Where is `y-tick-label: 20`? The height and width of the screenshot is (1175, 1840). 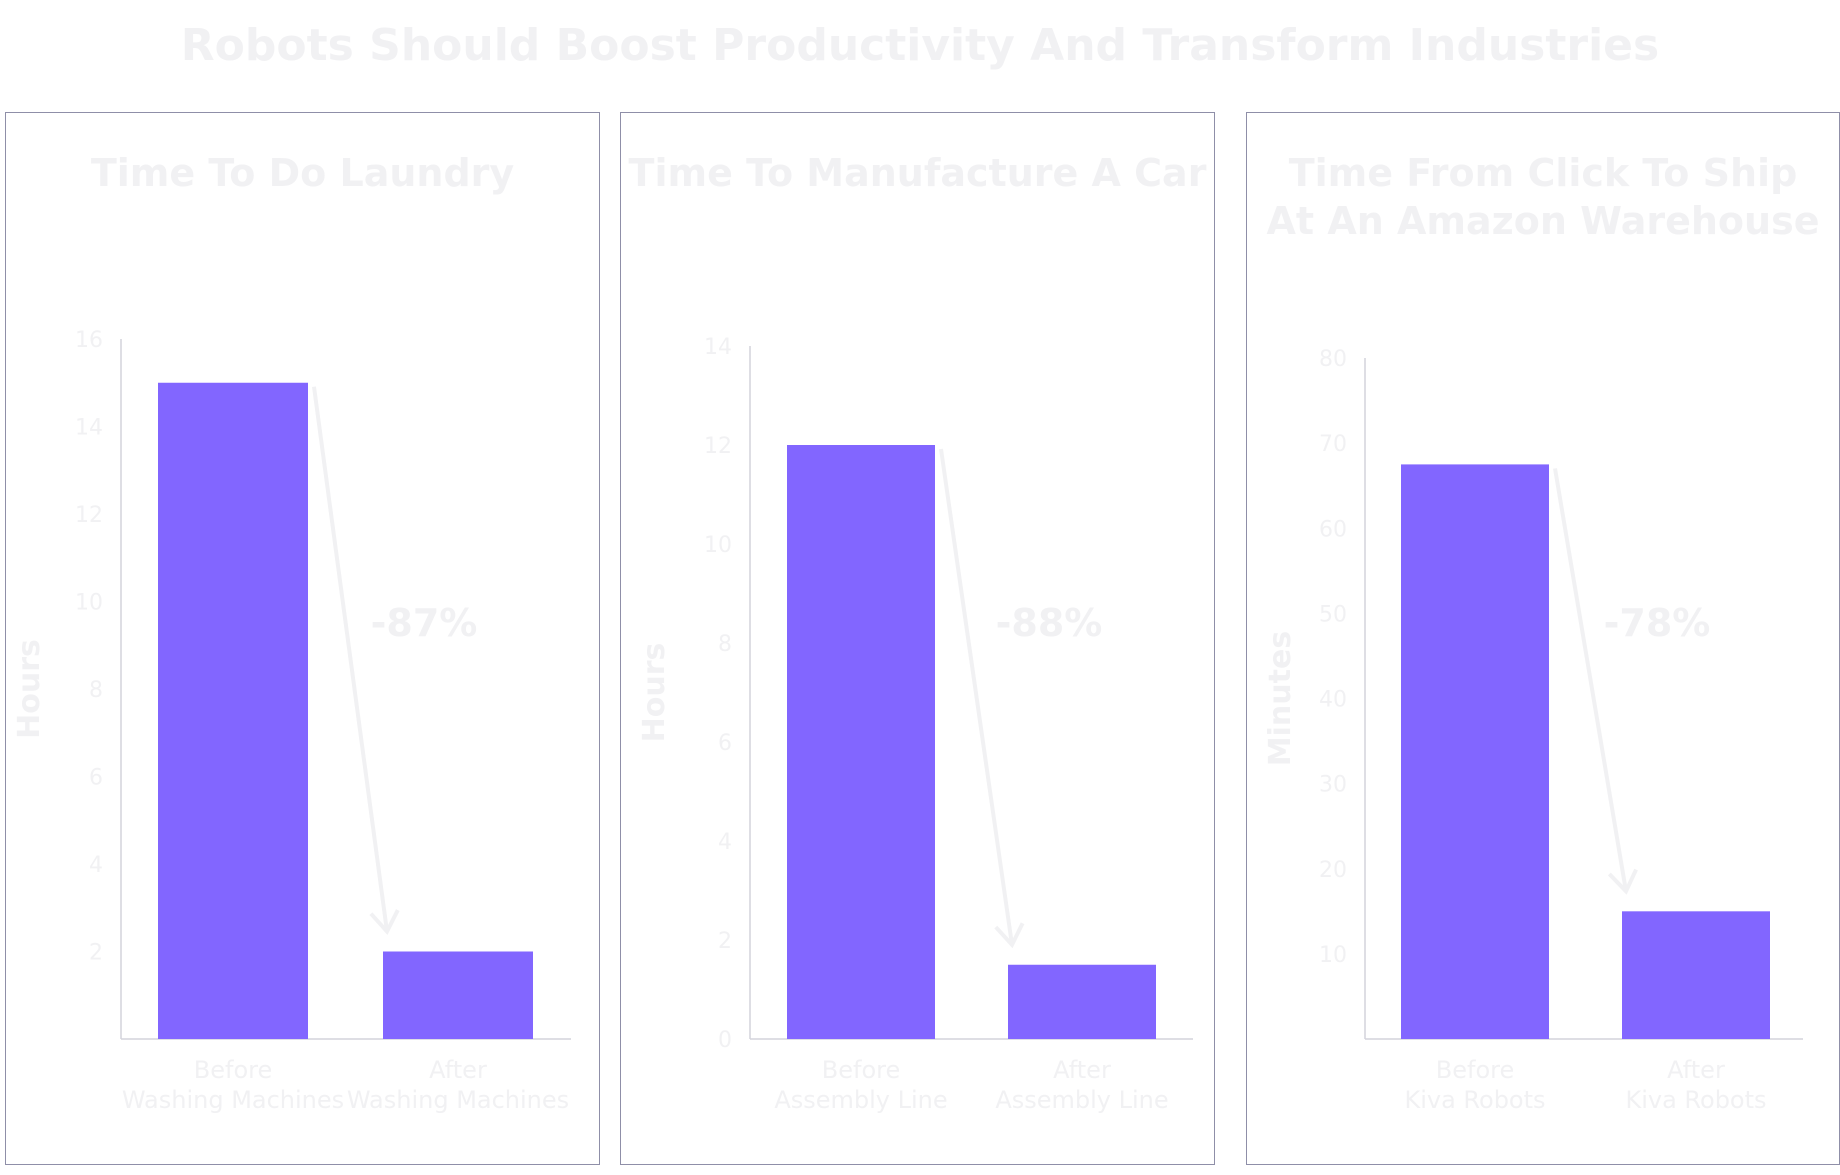 y-tick-label: 20 is located at coordinates (1333, 870).